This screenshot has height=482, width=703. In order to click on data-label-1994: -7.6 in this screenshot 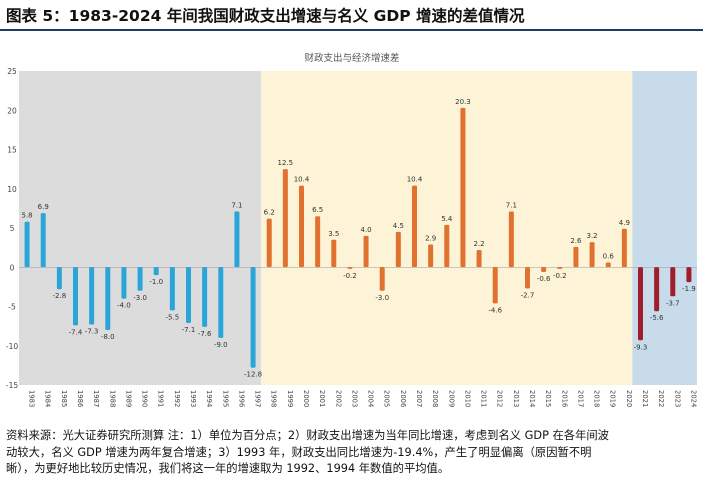, I will do `click(205, 334)`.